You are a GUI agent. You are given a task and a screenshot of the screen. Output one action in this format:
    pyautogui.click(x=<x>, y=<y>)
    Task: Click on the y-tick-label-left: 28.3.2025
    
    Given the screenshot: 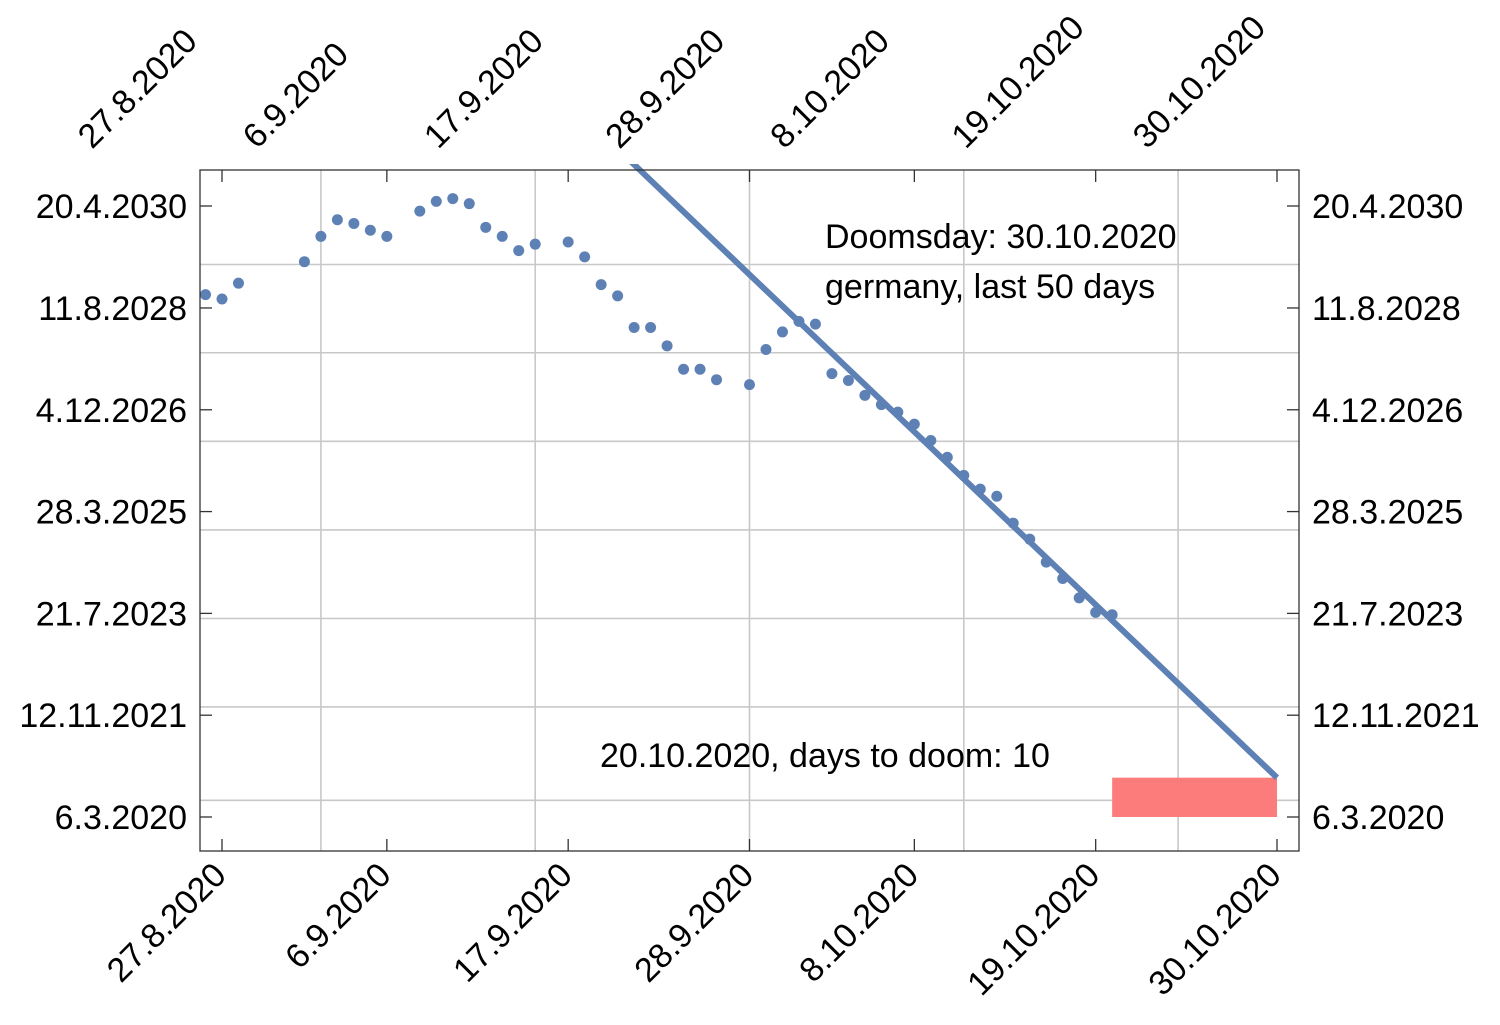 What is the action you would take?
    pyautogui.click(x=111, y=513)
    